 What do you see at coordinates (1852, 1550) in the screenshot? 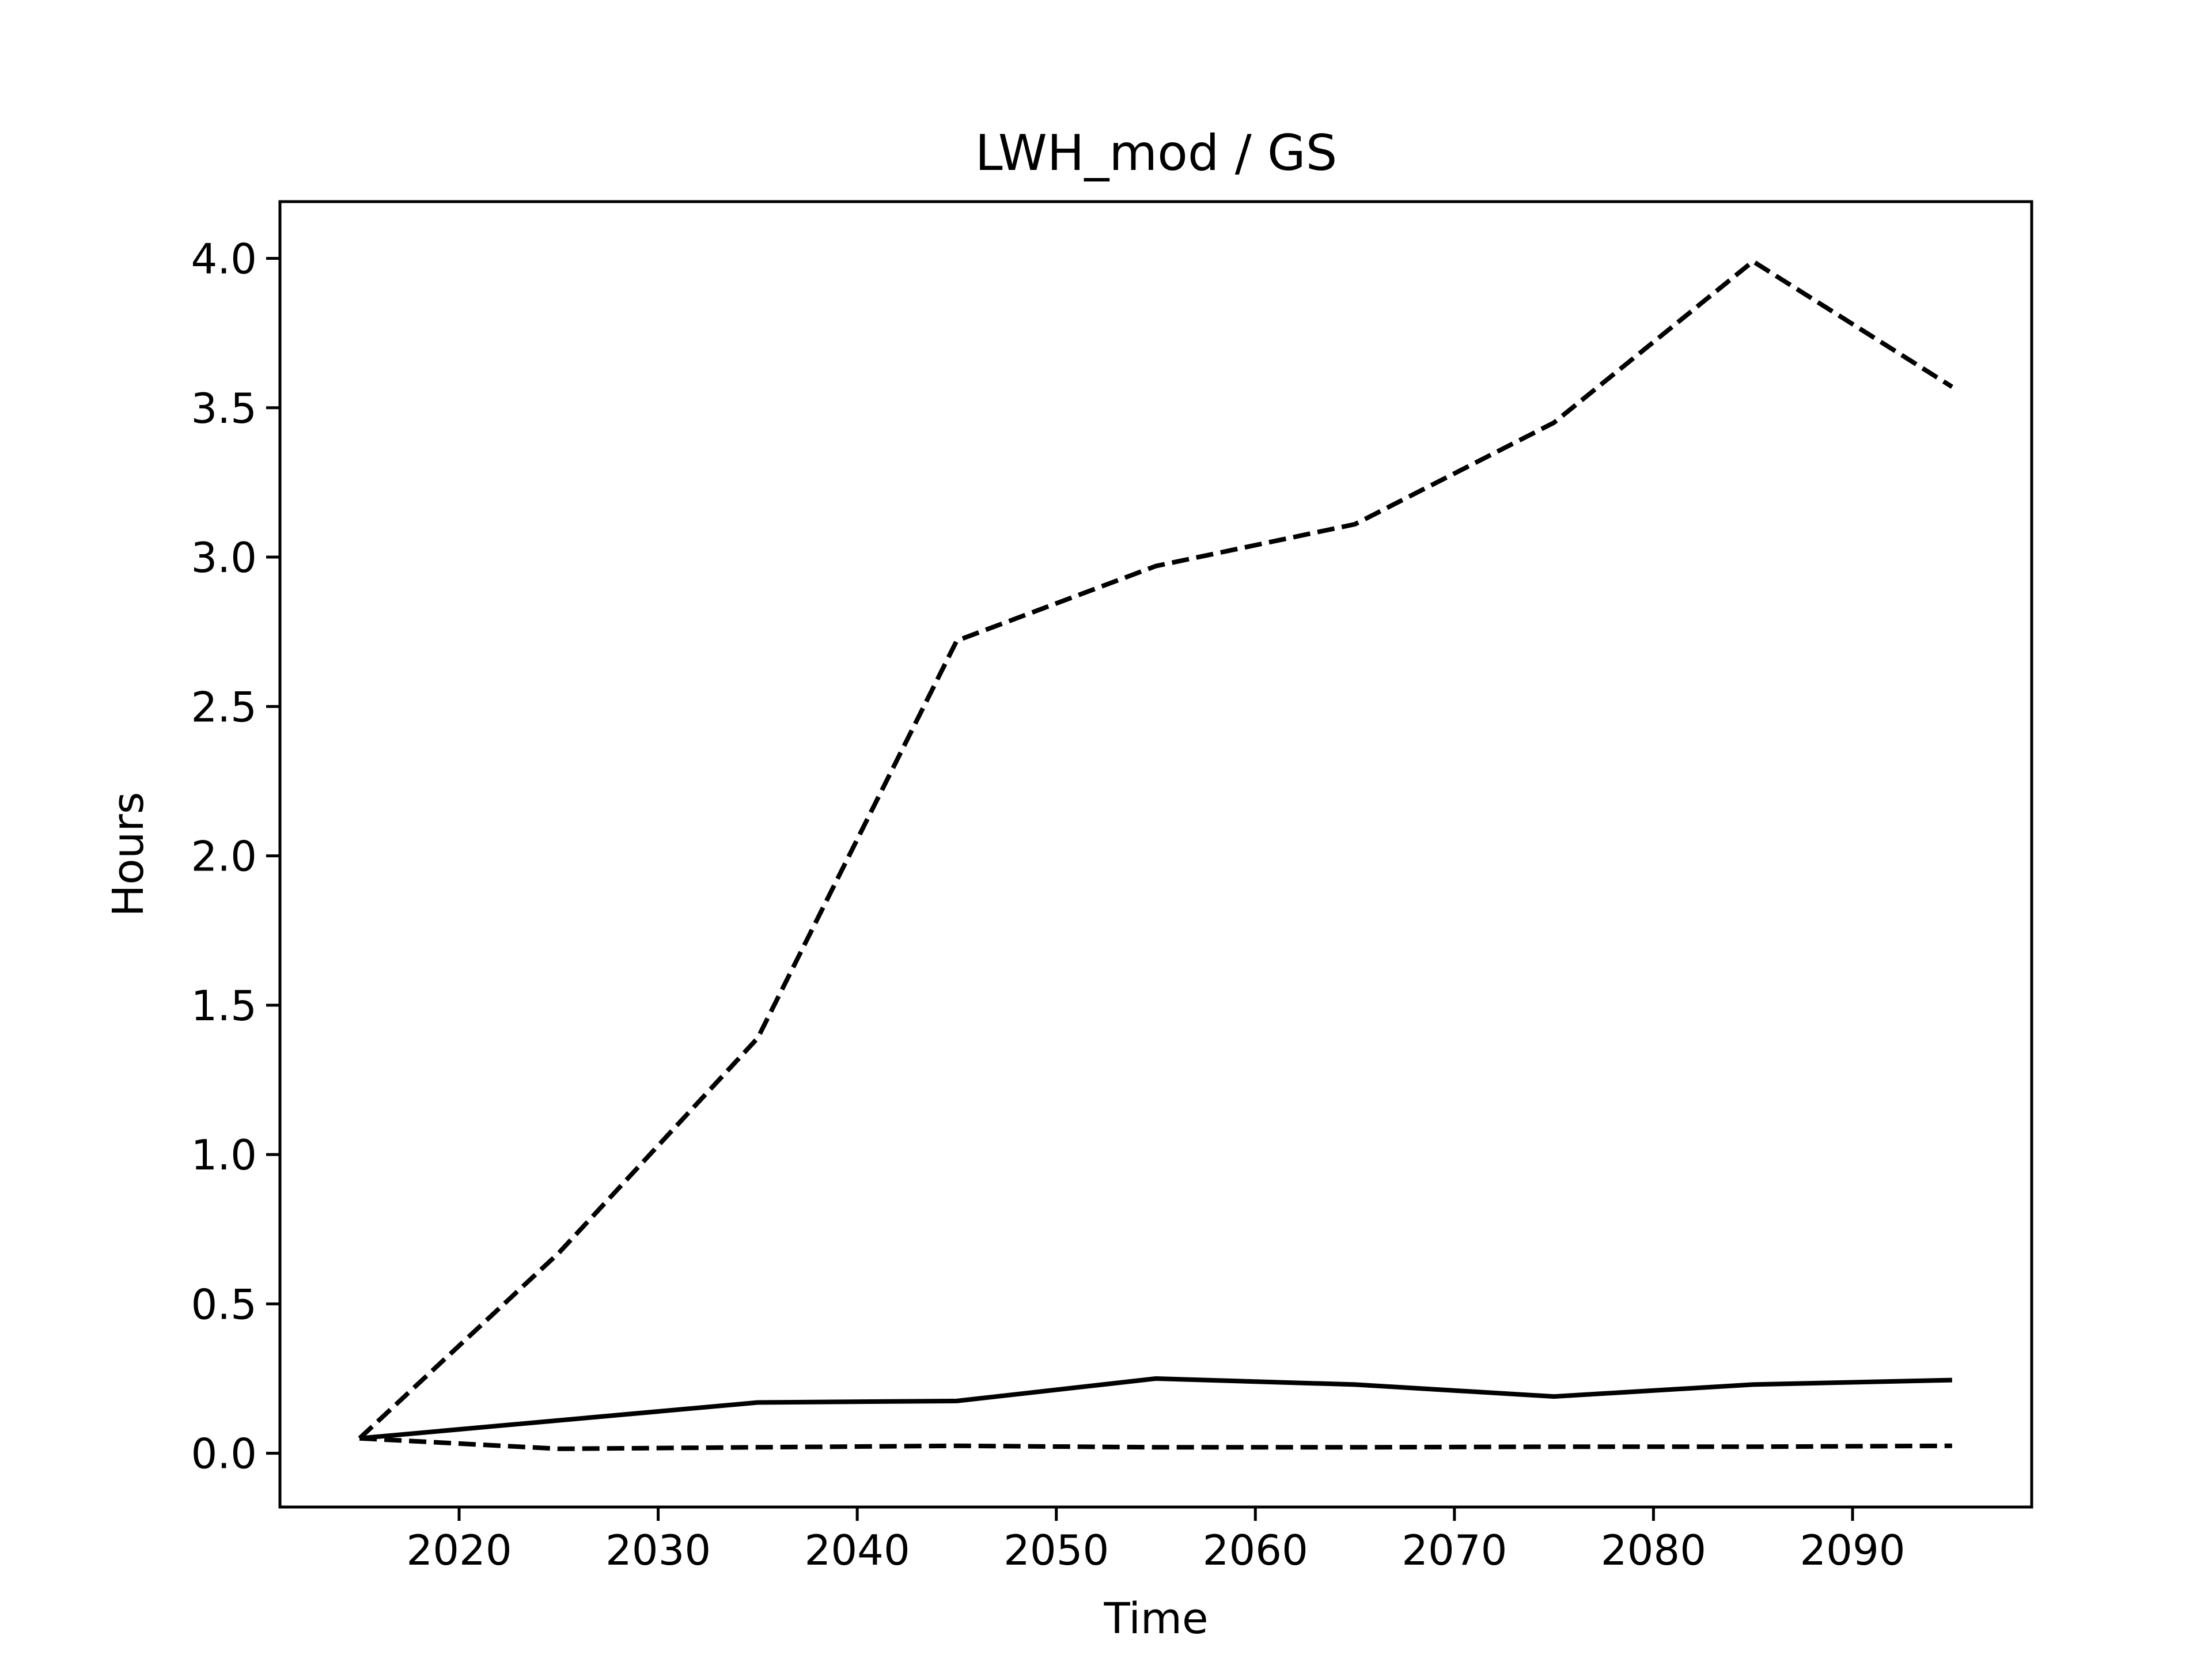
I see `x-tick-label-2090: 2090` at bounding box center [1852, 1550].